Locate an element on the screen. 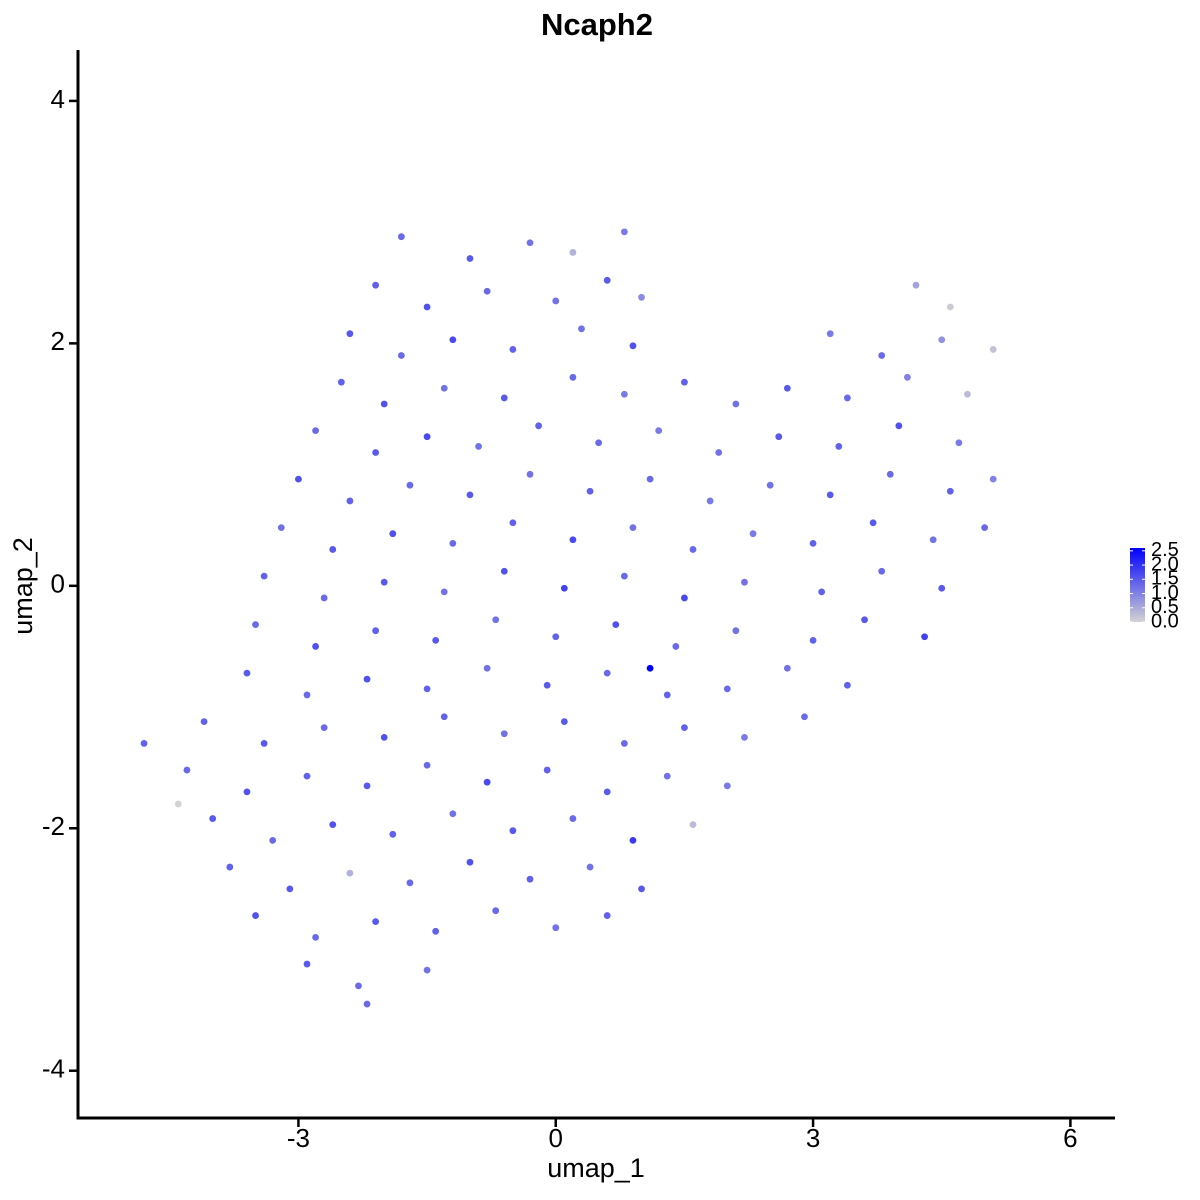 The height and width of the screenshot is (1200, 1200). colorbar-label: 1.0 is located at coordinates (1165, 593).